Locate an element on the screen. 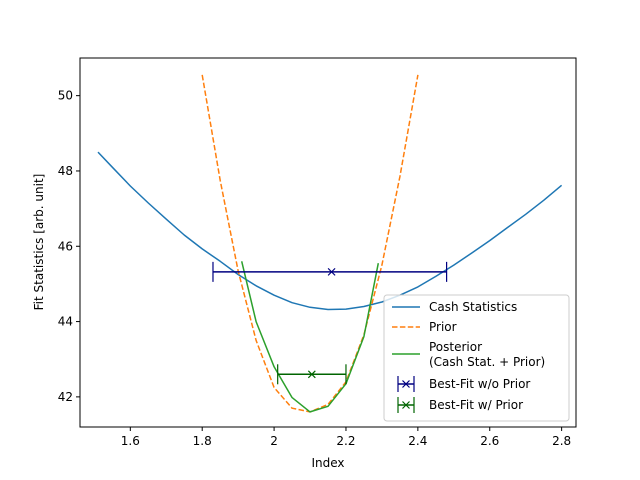 The width and height of the screenshot is (640, 480). x-axis-ticks: 1.6 1.8 2 2.2 2.4 2.6 2.8 is located at coordinates (346, 437).